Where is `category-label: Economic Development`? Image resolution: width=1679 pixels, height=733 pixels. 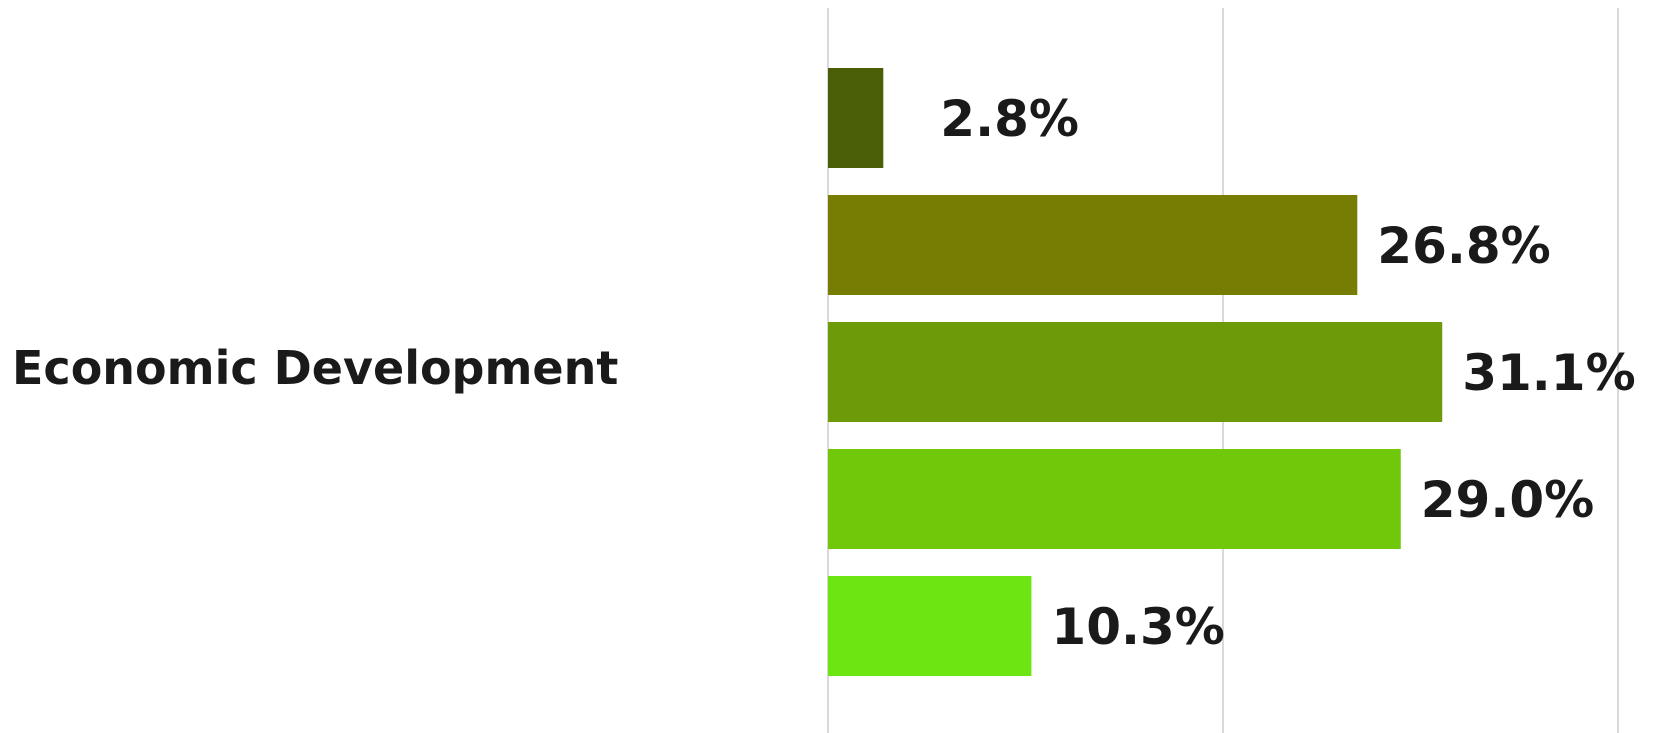
category-label: Economic Development is located at coordinates (315, 368).